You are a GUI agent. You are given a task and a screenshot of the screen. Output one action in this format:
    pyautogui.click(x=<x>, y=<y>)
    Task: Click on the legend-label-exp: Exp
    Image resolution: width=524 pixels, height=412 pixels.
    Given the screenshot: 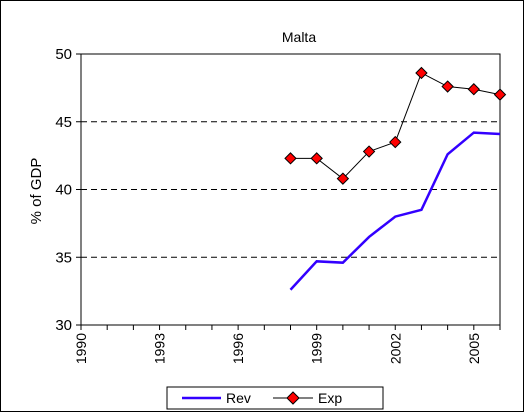 What is the action you would take?
    pyautogui.click(x=330, y=398)
    